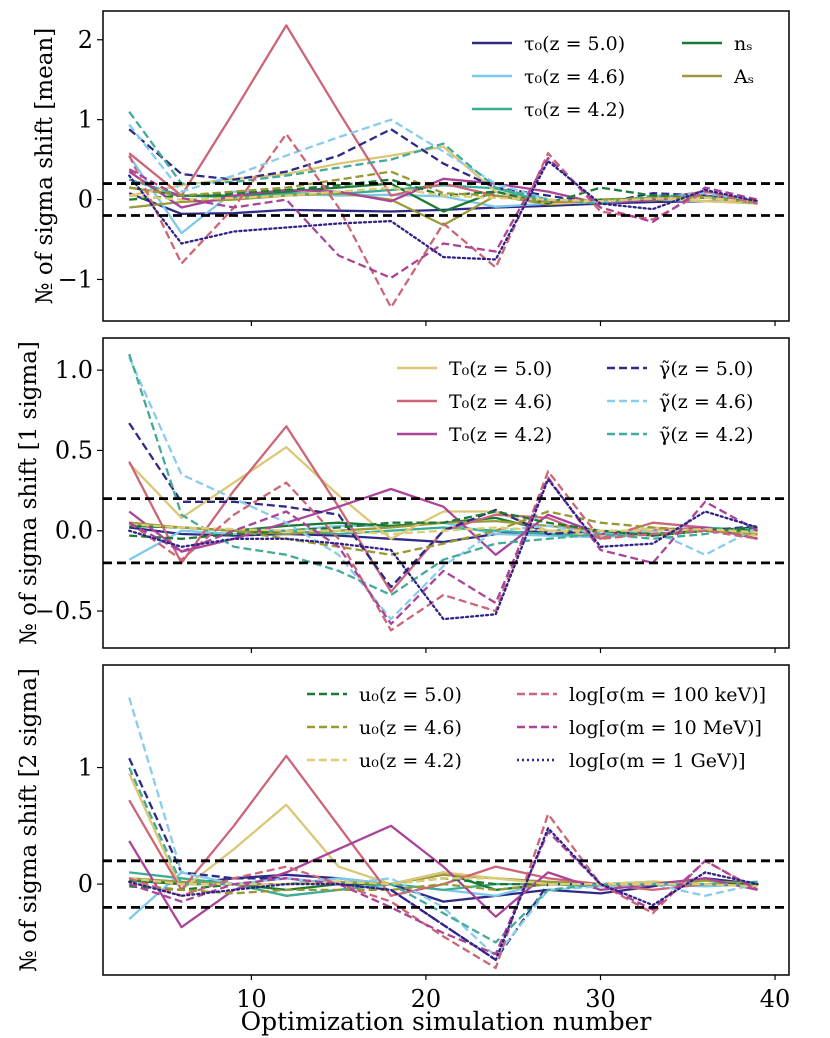  Describe the element at coordinates (29, 493) in the screenshot. I see `y-axis-label: № of sigma shift [1 sigma]` at that location.